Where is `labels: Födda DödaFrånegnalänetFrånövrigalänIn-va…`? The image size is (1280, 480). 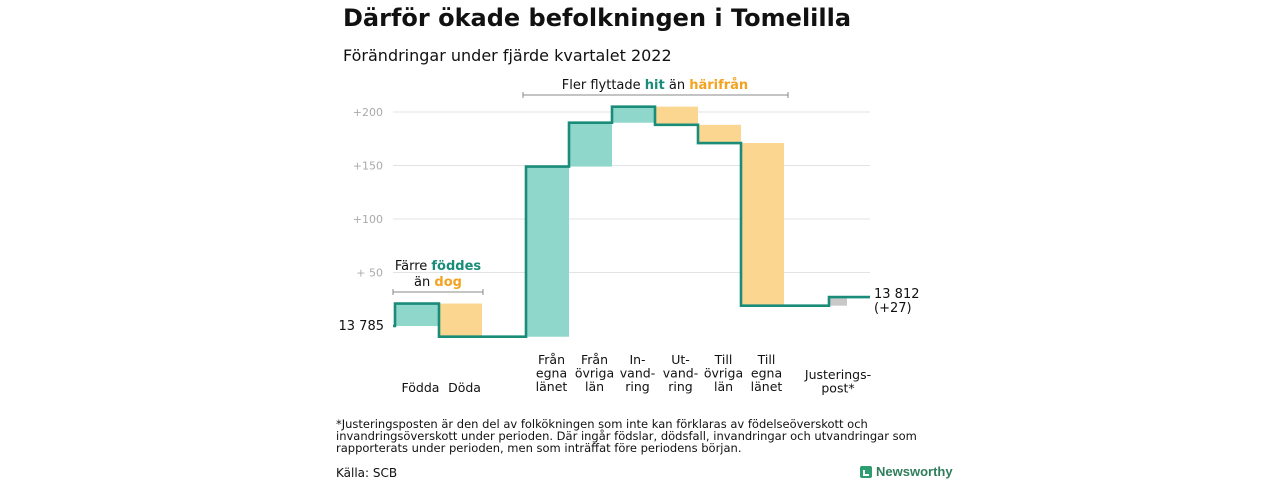
labels: Födda DödaFrånegnalänetFrånövrigalänIn-va… is located at coordinates (629, 341).